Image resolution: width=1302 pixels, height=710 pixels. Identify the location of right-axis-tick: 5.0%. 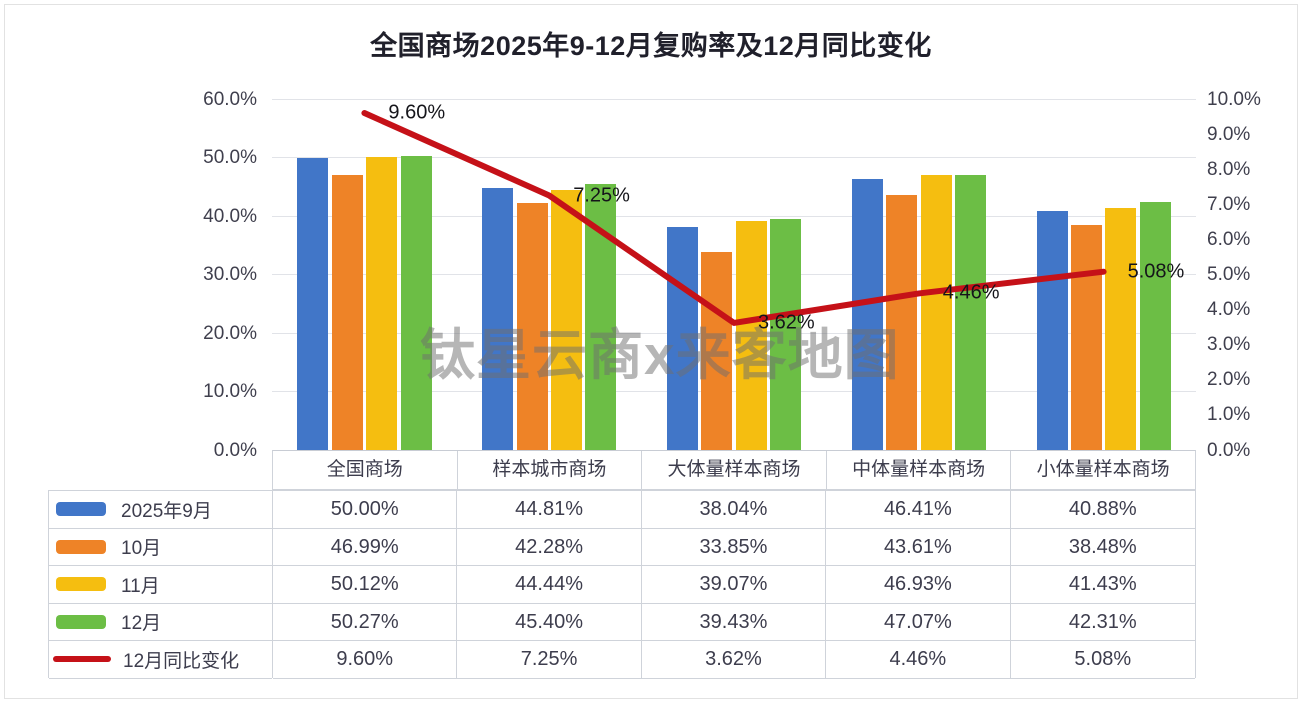
(1229, 274).